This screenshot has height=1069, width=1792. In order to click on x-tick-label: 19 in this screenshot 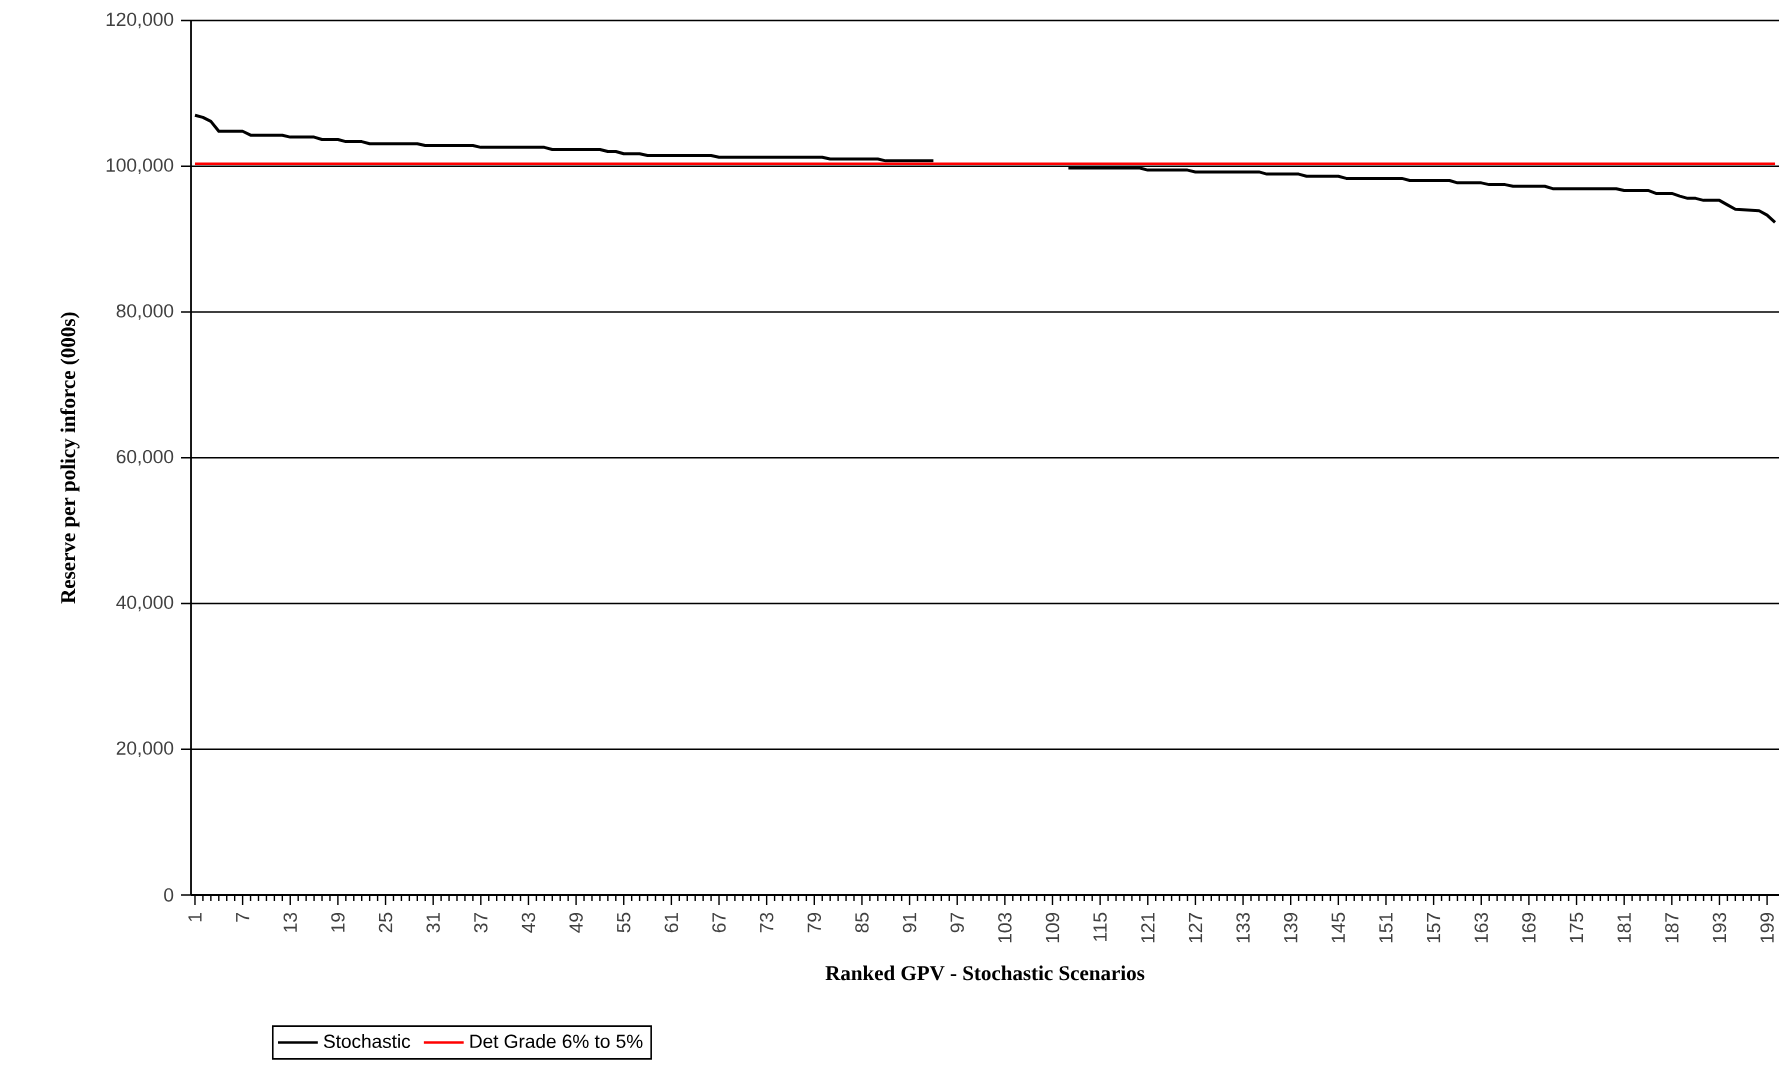, I will do `click(338, 922)`.